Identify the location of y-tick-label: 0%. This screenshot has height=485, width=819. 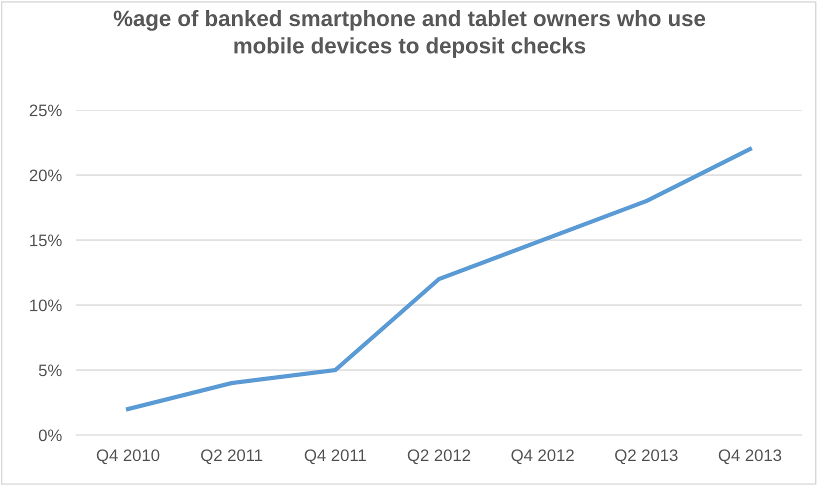
(50, 435).